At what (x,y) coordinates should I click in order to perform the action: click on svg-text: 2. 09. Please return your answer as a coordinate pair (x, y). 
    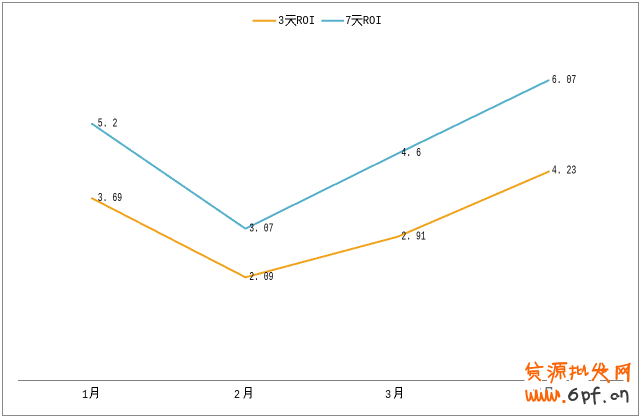
    Looking at the image, I should click on (261, 277).